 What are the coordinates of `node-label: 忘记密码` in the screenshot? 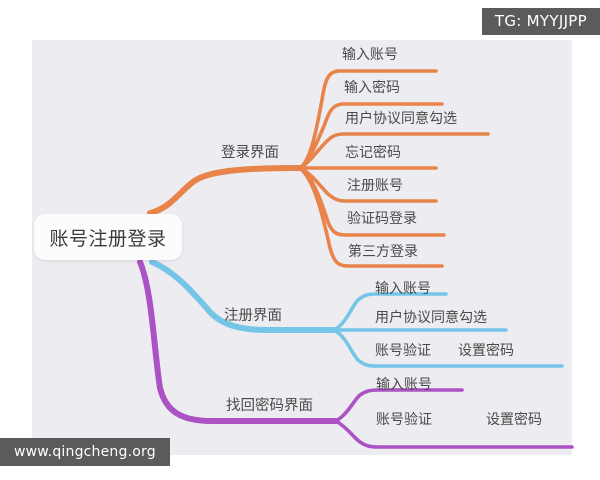 It's located at (373, 153).